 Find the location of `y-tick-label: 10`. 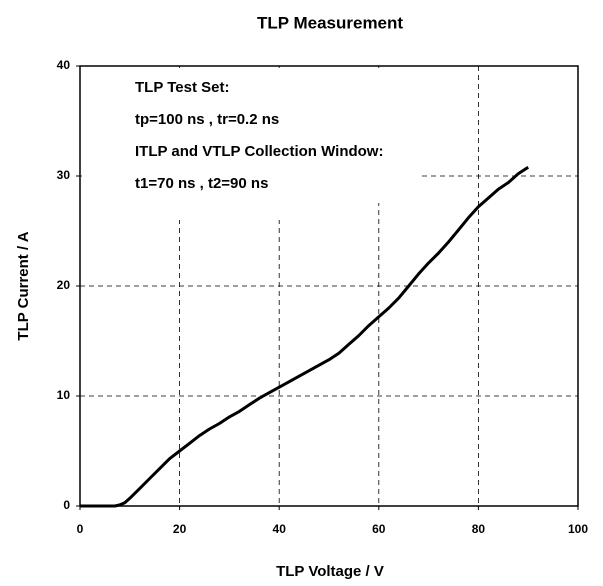

y-tick-label: 10 is located at coordinates (64, 395).